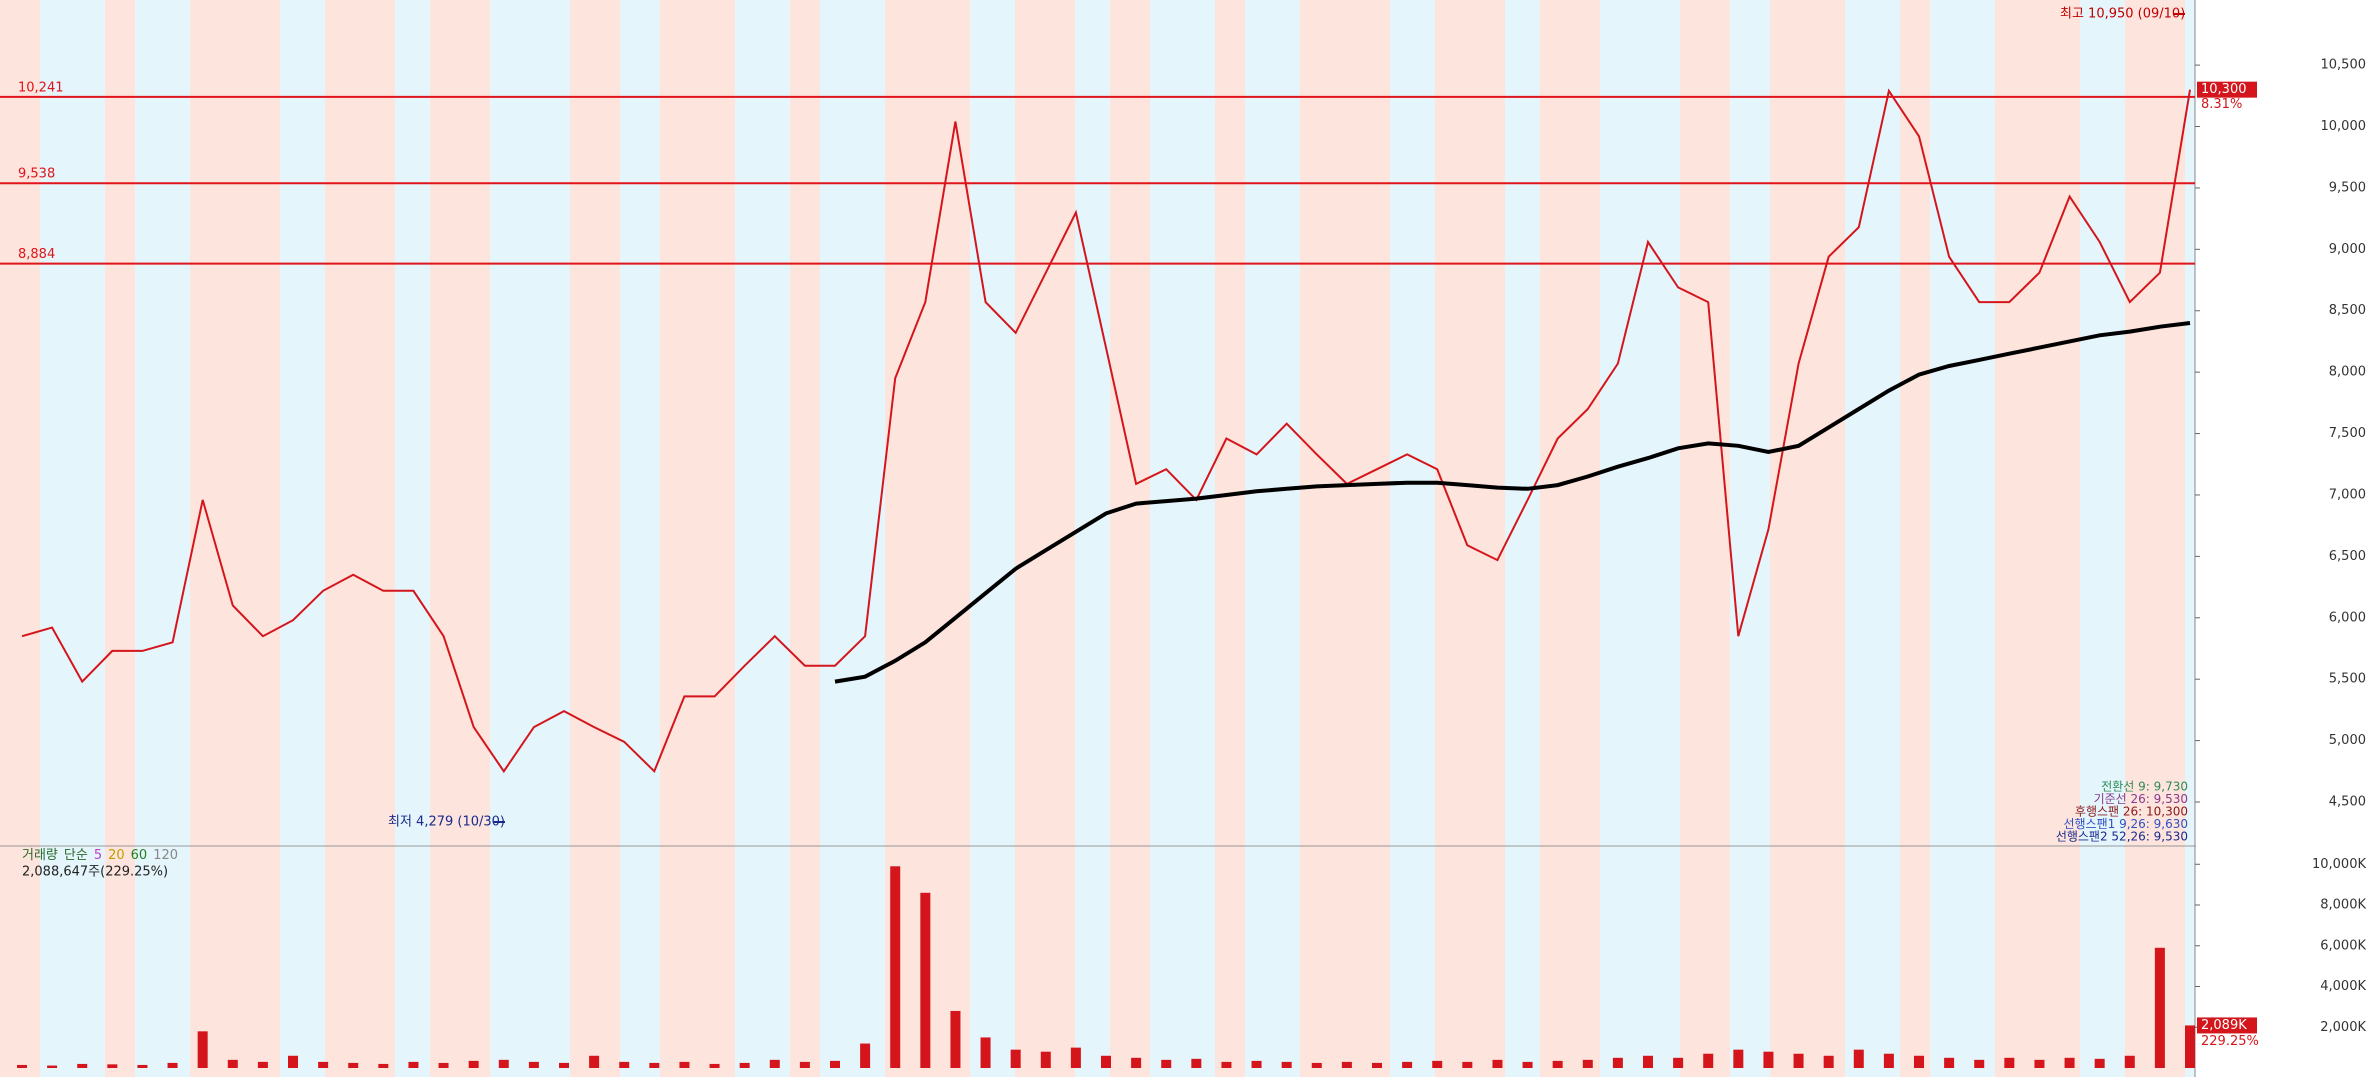 The height and width of the screenshot is (1077, 2374). Describe the element at coordinates (2347, 802) in the screenshot. I see `y-tick-label: 4,500` at that location.